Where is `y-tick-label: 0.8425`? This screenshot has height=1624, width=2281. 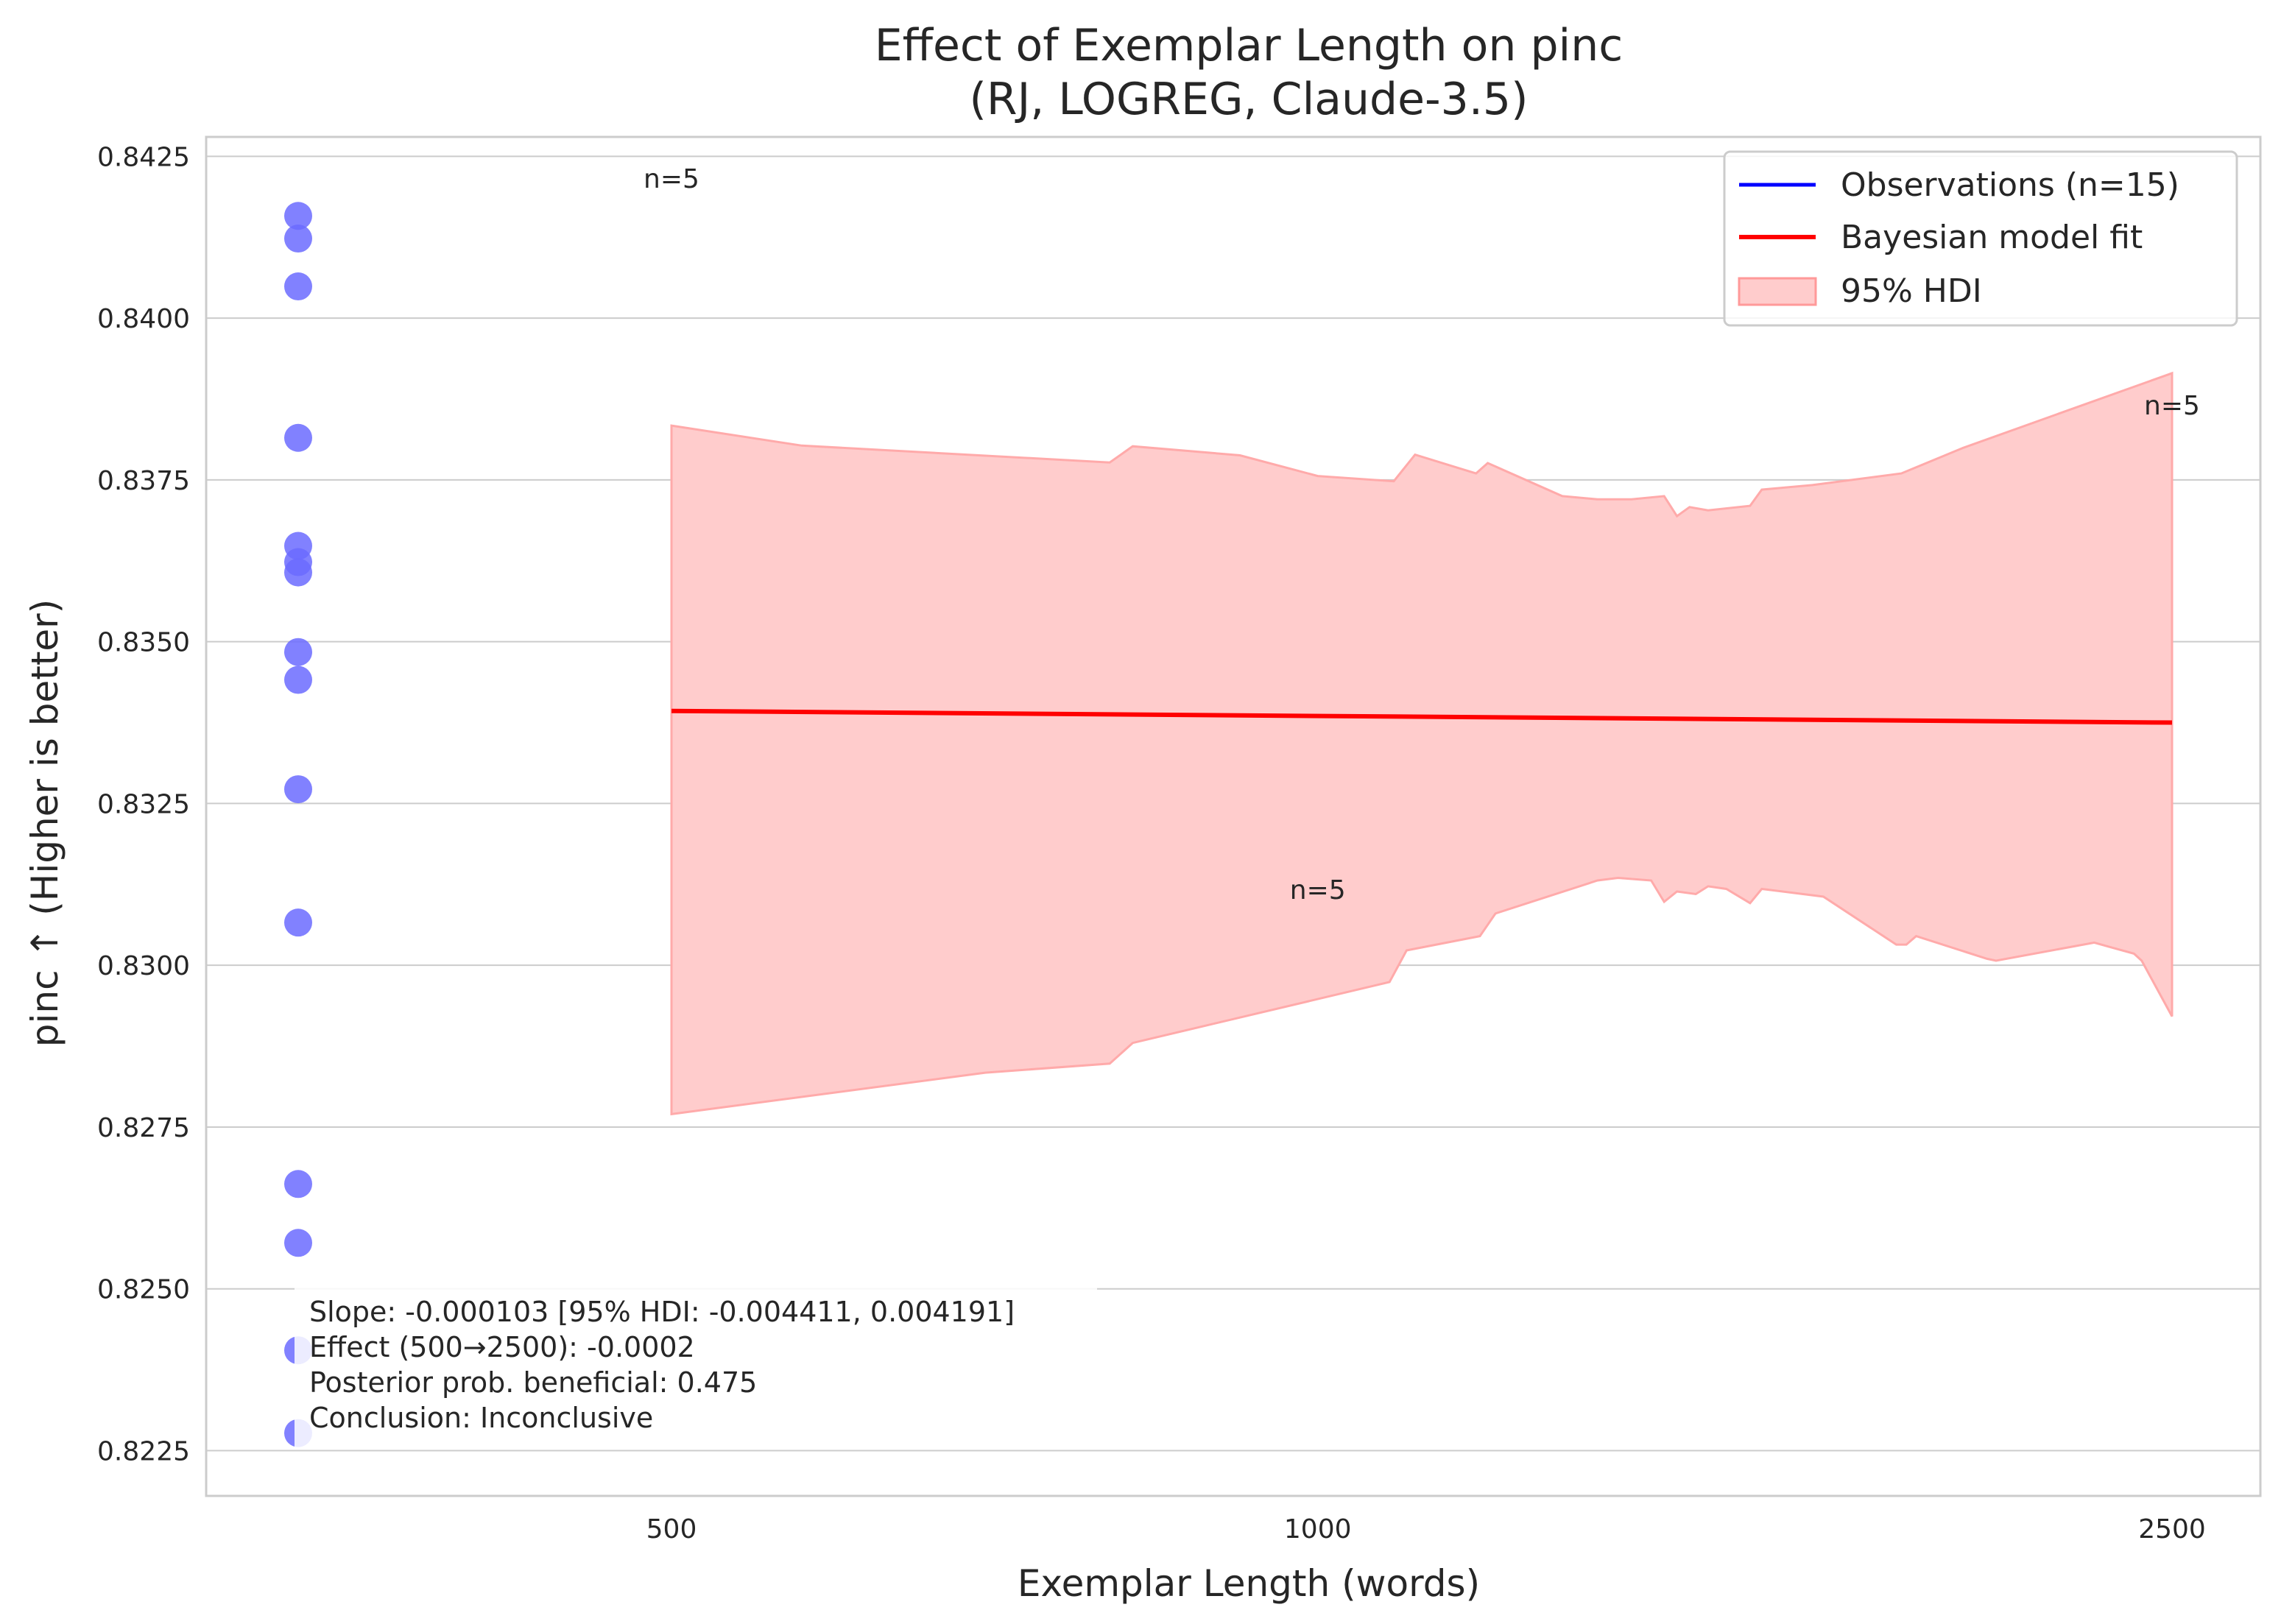
y-tick-label: 0.8425 is located at coordinates (144, 157).